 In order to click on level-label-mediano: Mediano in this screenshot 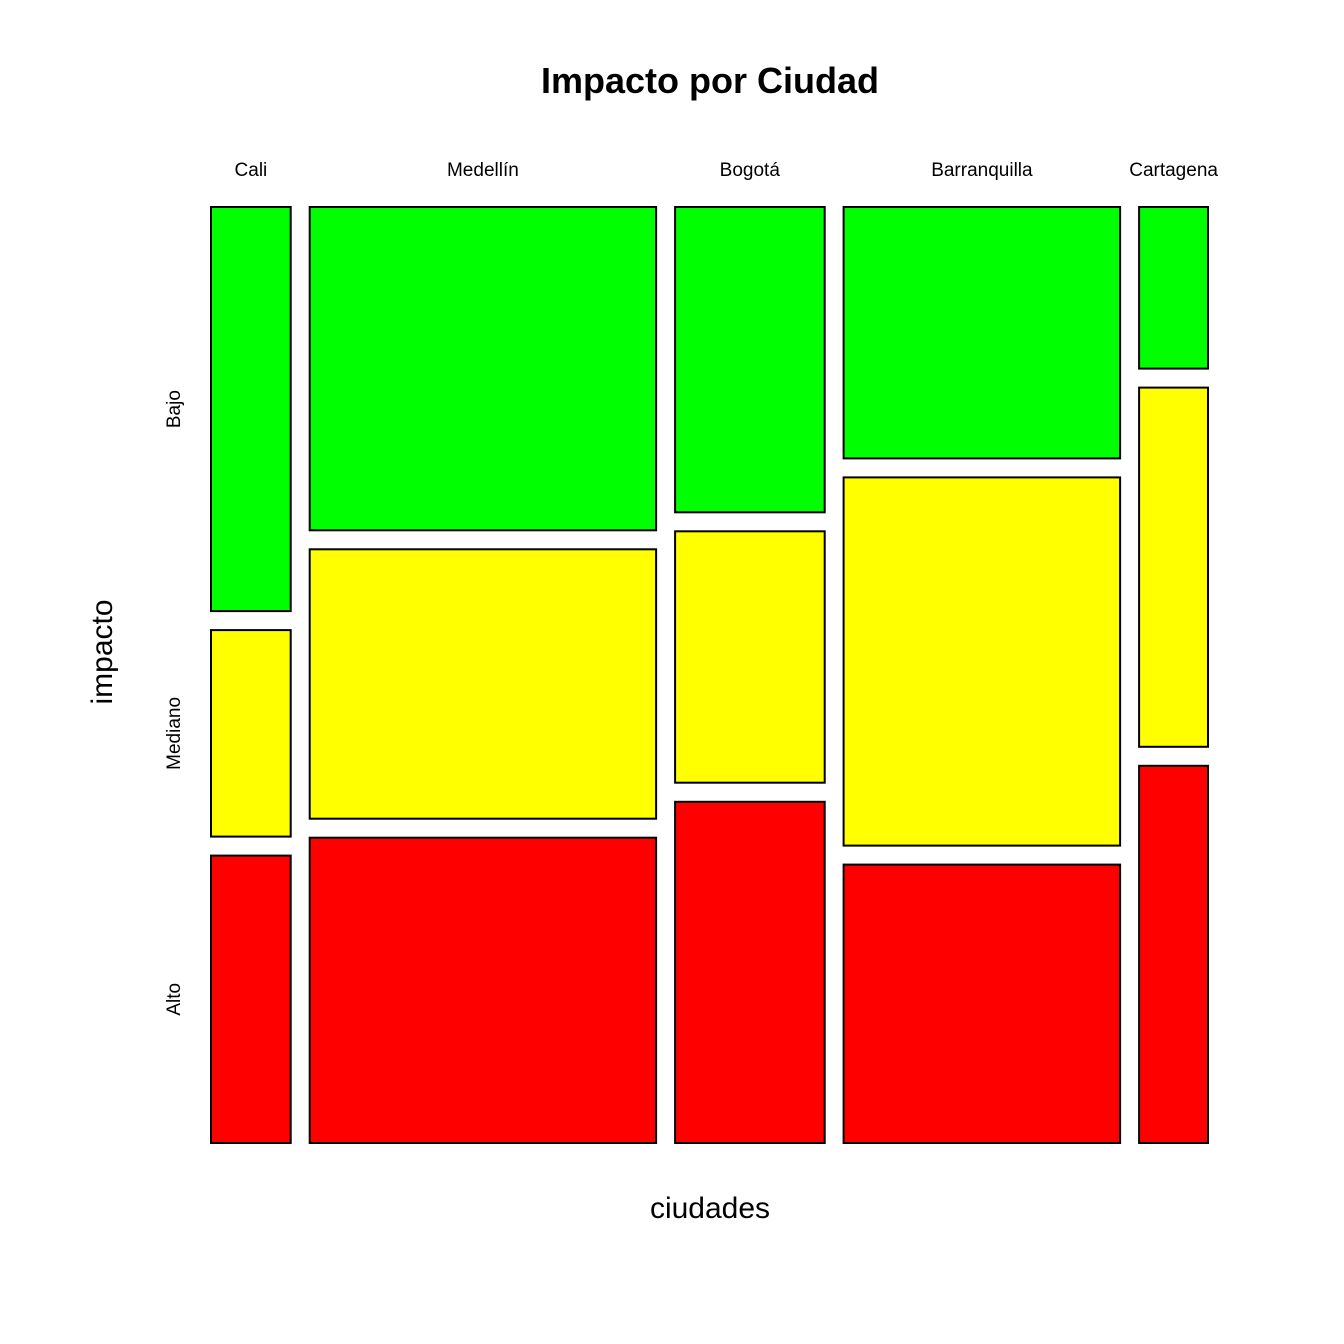, I will do `click(174, 733)`.